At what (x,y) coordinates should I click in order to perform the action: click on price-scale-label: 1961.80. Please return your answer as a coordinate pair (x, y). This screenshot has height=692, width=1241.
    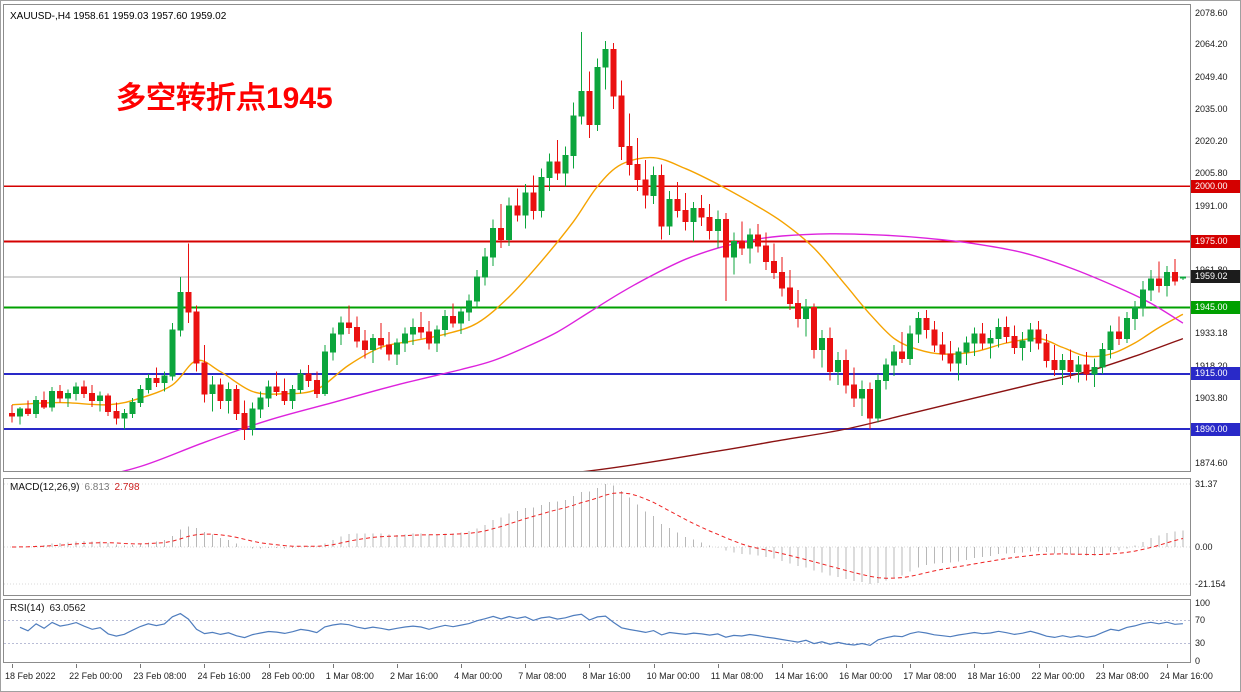
    Looking at the image, I should click on (1211, 270).